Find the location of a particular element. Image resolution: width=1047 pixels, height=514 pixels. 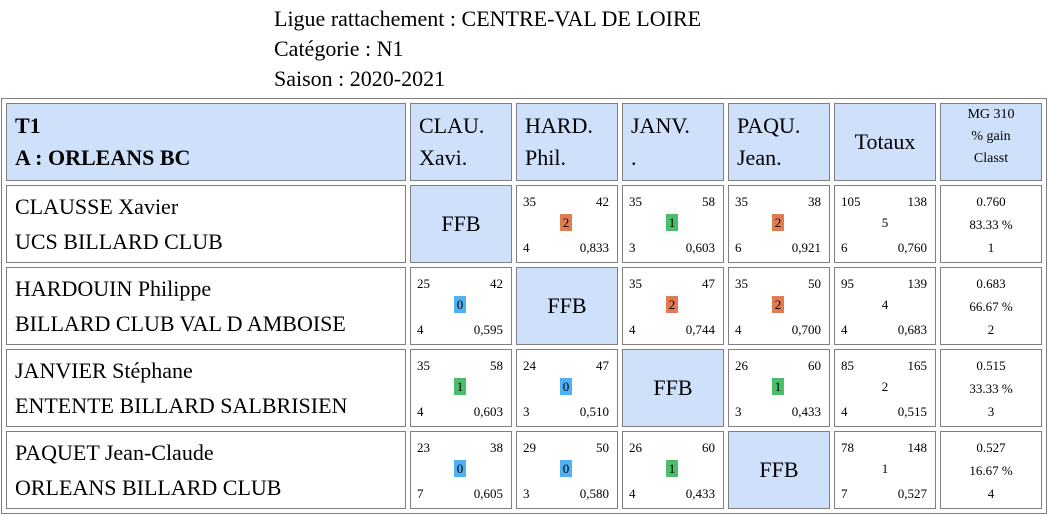

gain-value: 16.67 % is located at coordinates (991, 470).